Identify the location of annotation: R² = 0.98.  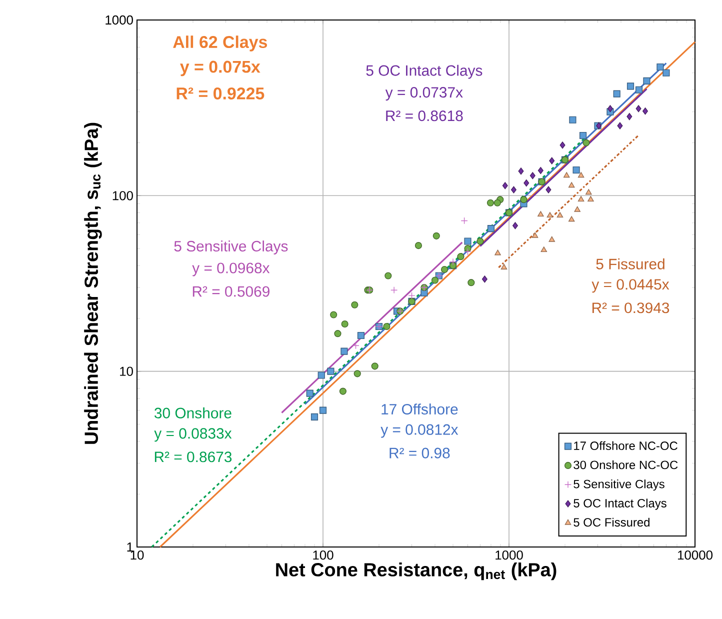
(420, 453).